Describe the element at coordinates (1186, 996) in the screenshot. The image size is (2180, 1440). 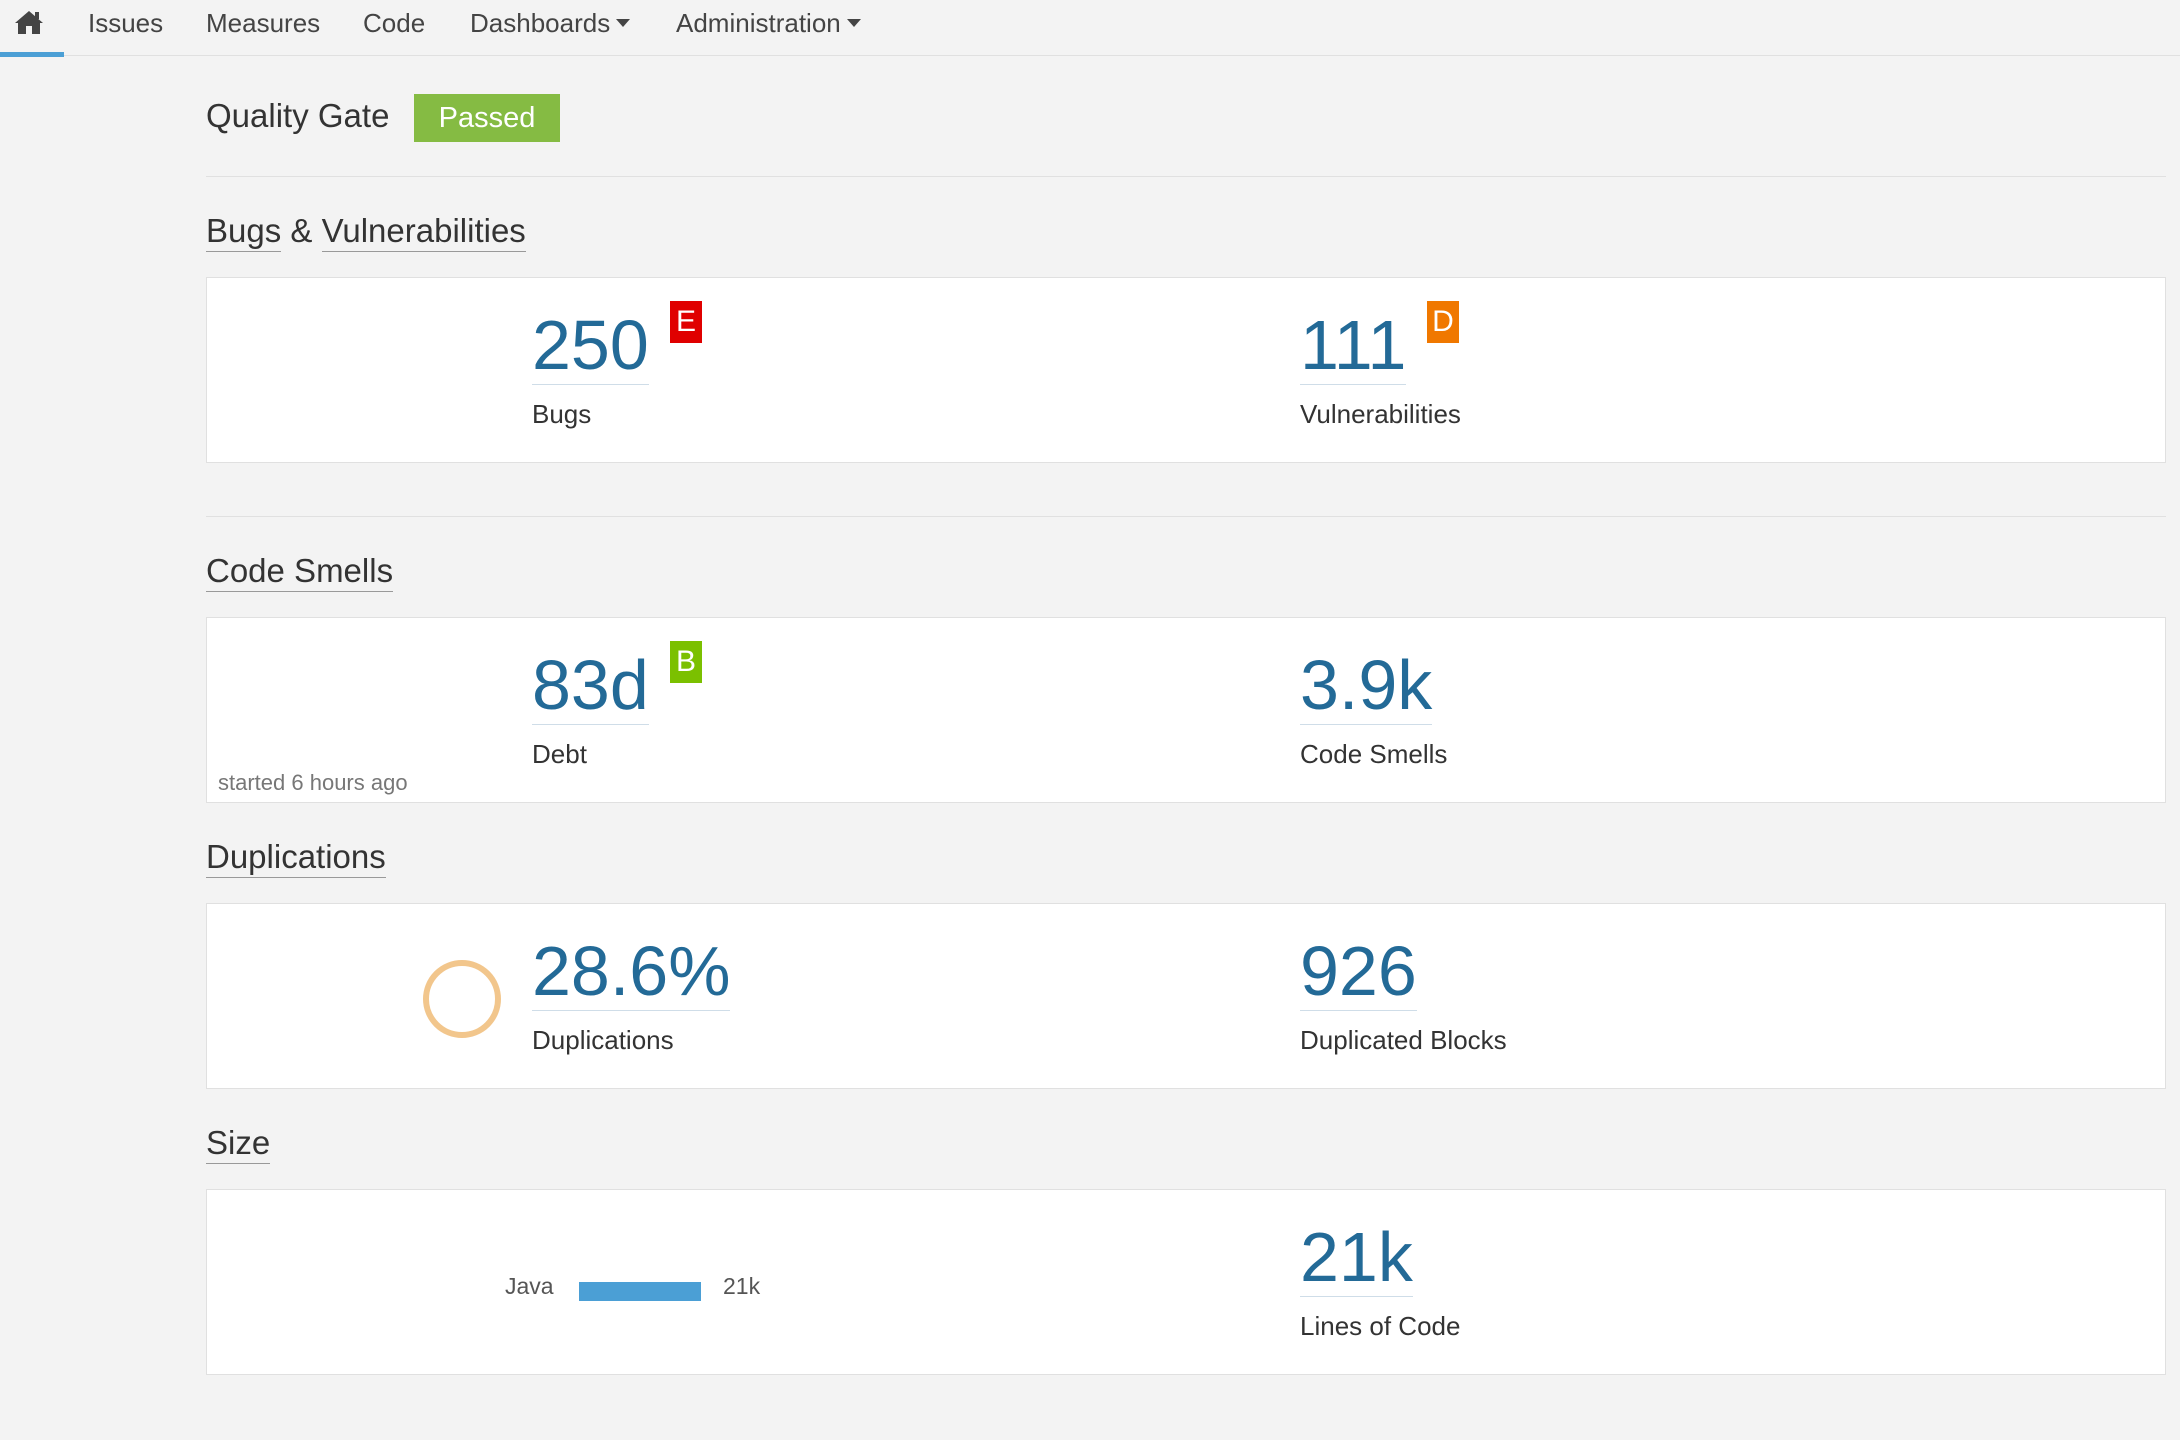
I see `duplications-card: 28.6% Duplications 926 Duplicated Blocks` at that location.